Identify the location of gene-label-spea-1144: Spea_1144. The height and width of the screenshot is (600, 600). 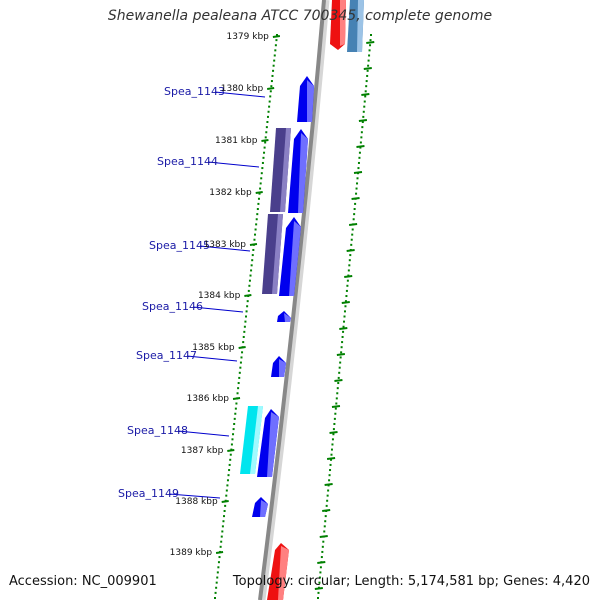
(187, 161).